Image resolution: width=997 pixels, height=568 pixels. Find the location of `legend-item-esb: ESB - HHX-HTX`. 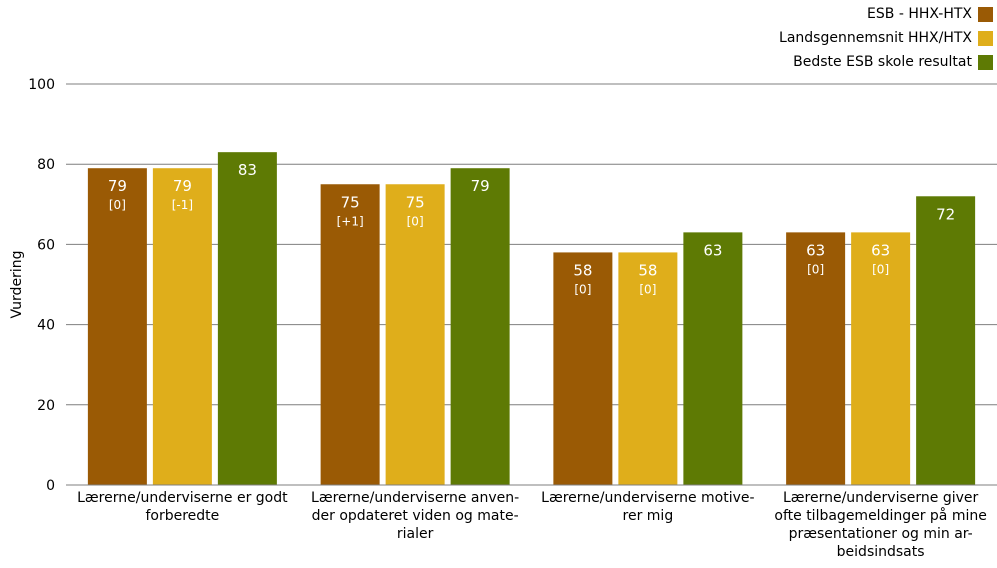

legend-item-esb: ESB - HHX-HTX is located at coordinates (930, 14).